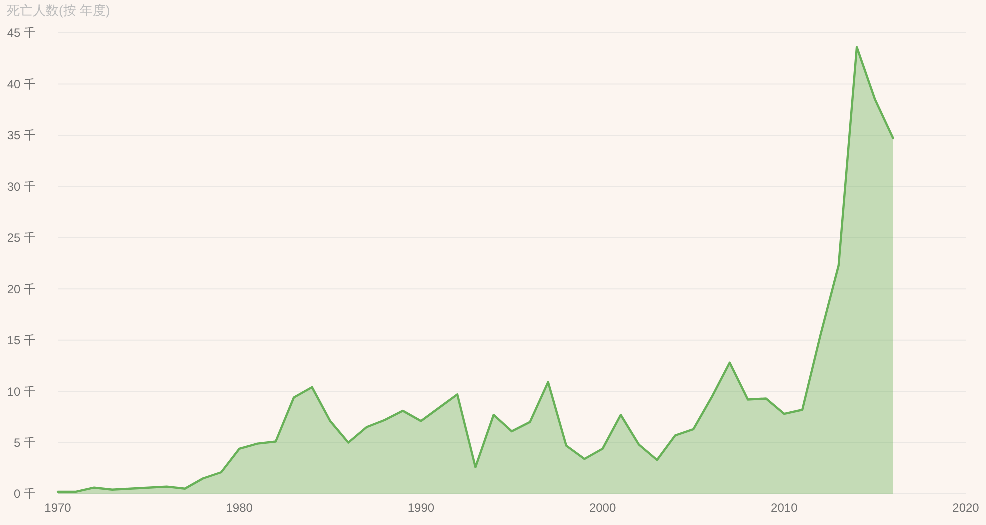  Describe the element at coordinates (21, 135) in the screenshot. I see `y-tick-label: 35 千` at that location.